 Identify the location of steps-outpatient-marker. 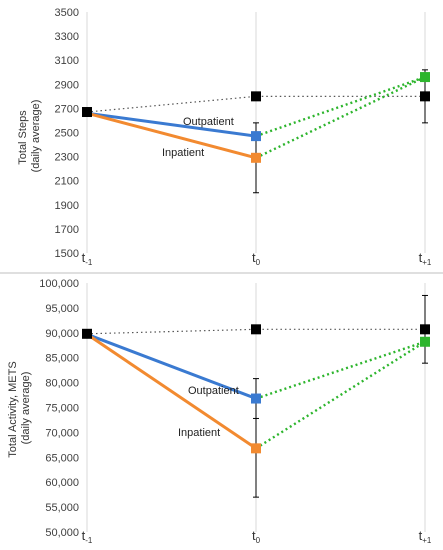
(256, 136).